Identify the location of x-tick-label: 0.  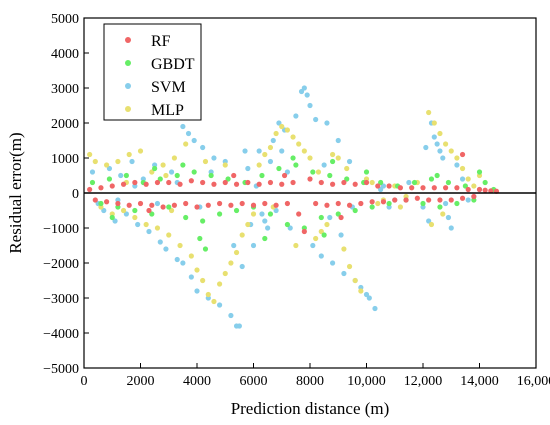
(84, 381).